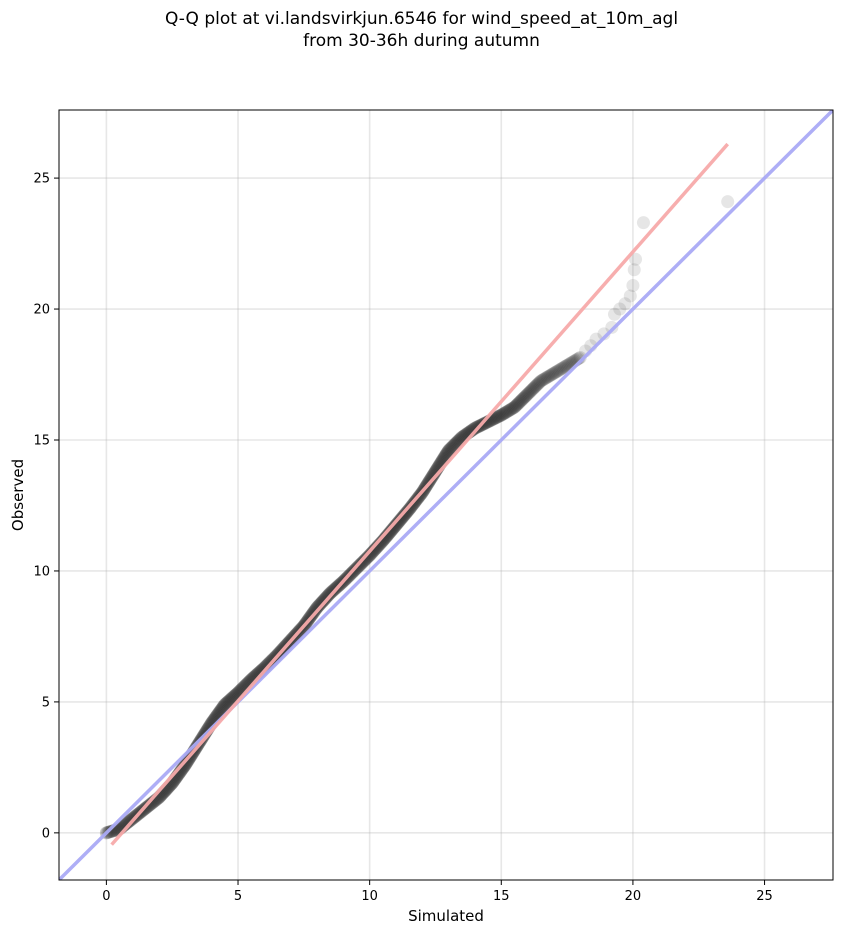  What do you see at coordinates (106, 896) in the screenshot?
I see `x-tick-label: 0` at bounding box center [106, 896].